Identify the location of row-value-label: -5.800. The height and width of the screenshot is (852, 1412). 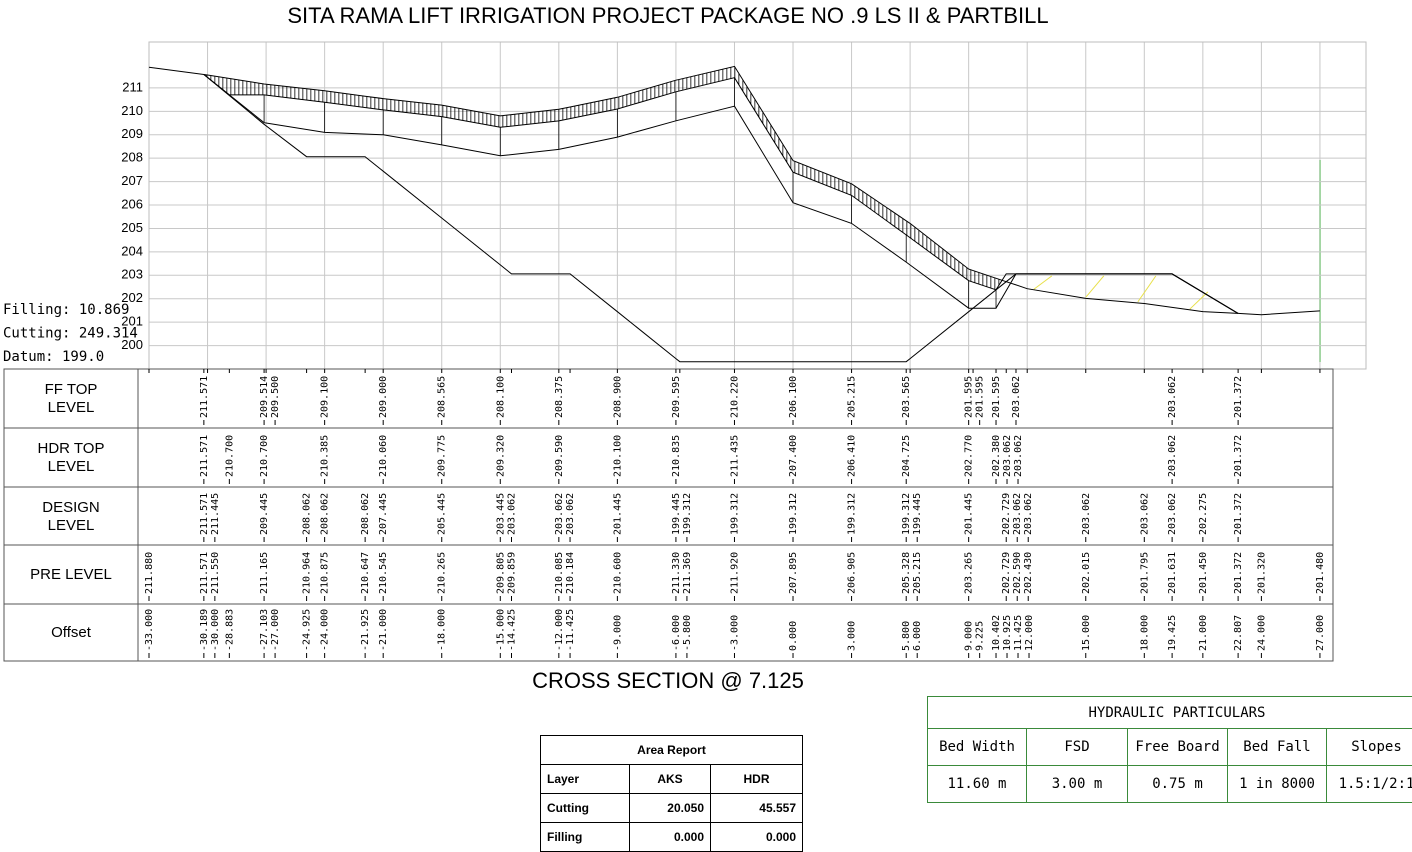
(687, 633).